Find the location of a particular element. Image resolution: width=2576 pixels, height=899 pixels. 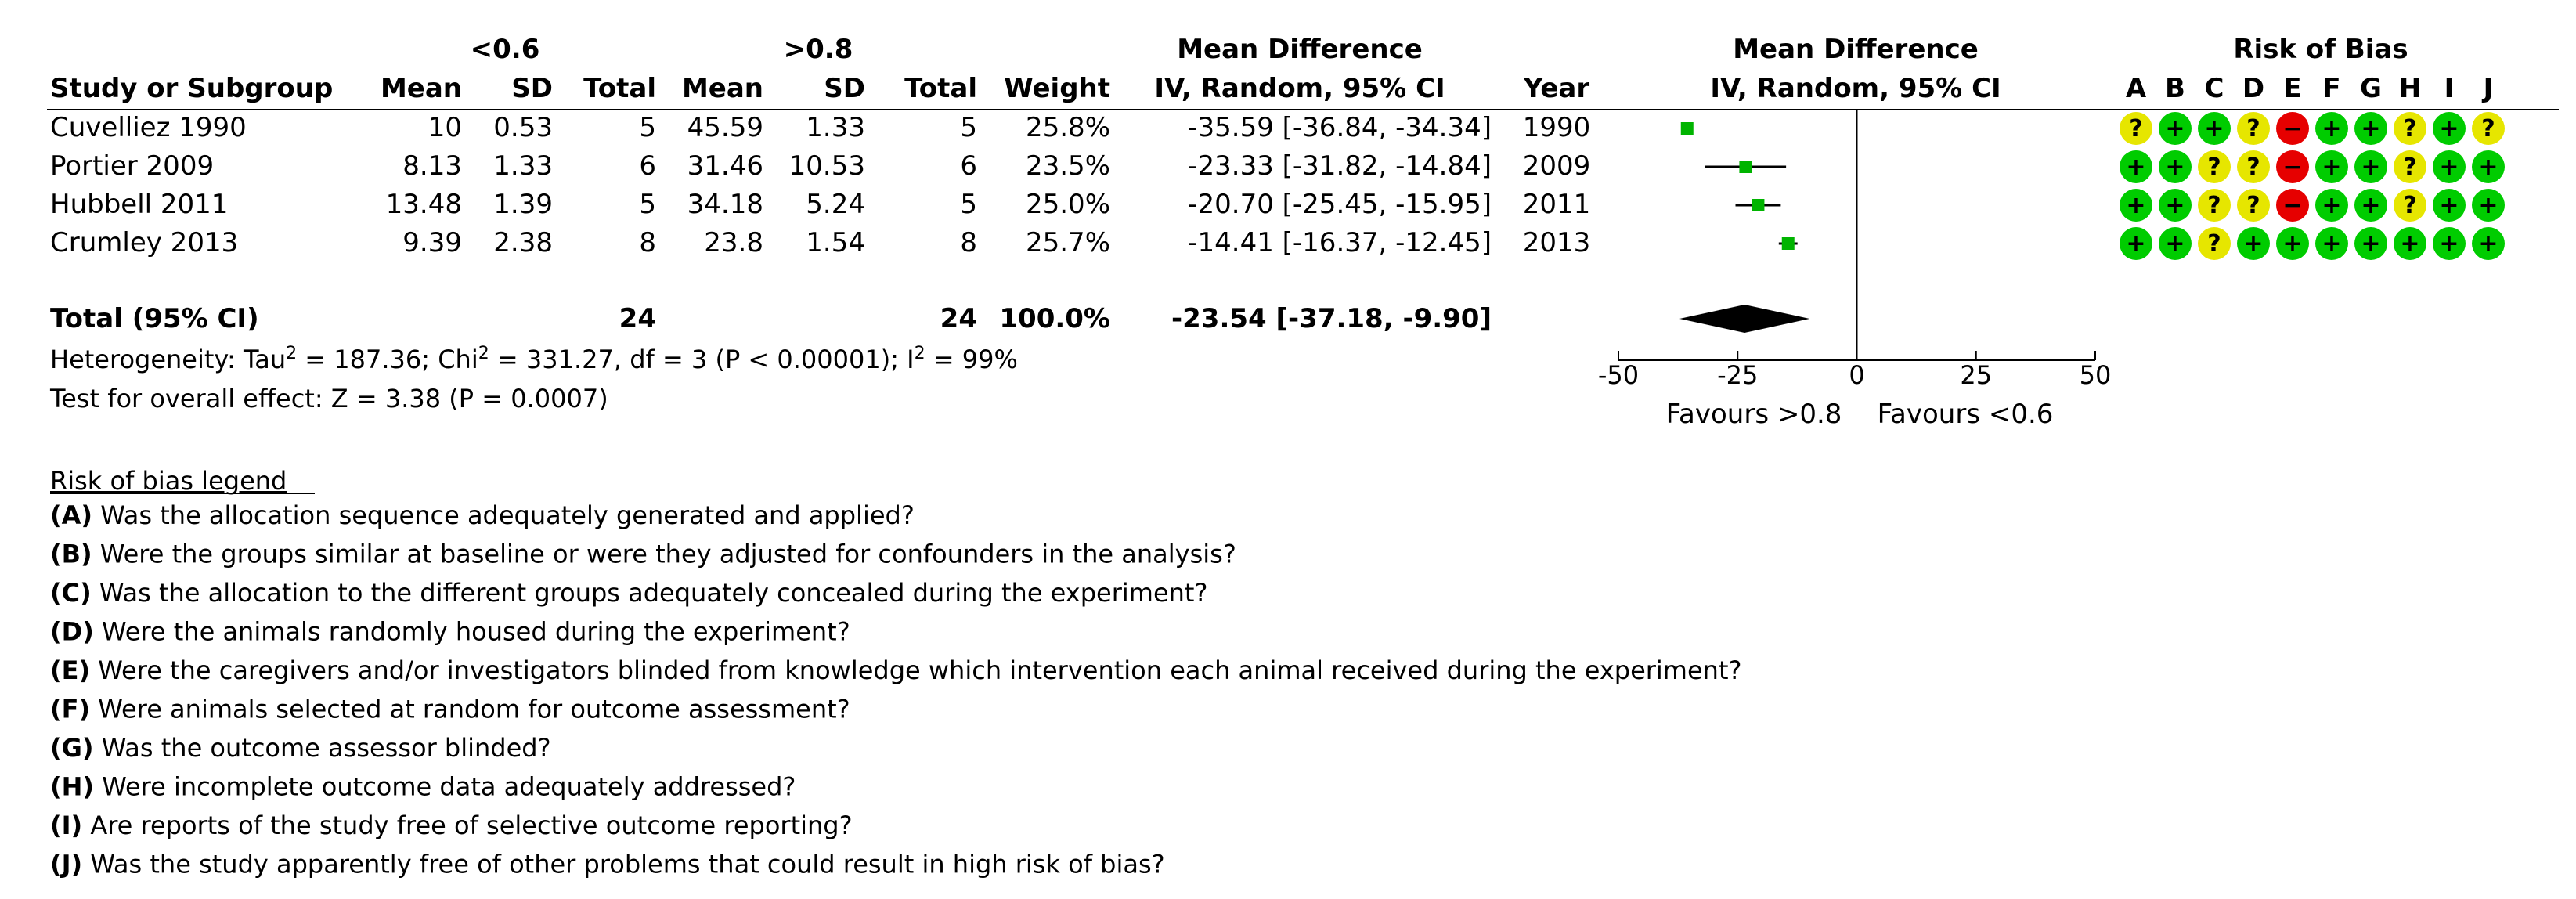

col-weight: Weight is located at coordinates (1057, 88).